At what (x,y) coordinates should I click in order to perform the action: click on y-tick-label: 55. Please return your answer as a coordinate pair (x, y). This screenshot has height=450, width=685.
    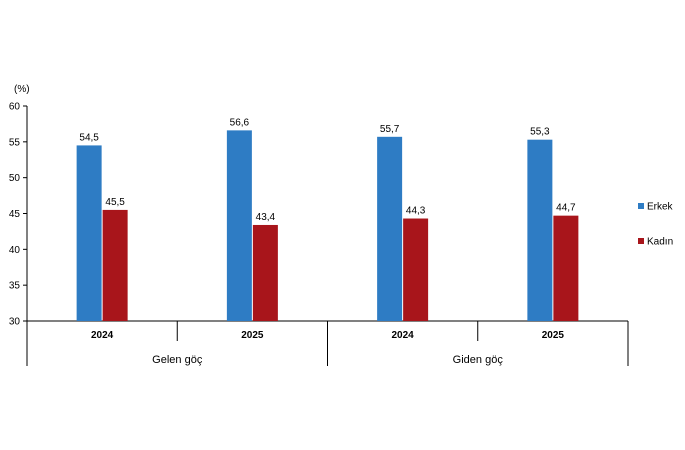
    Looking at the image, I should click on (15, 142).